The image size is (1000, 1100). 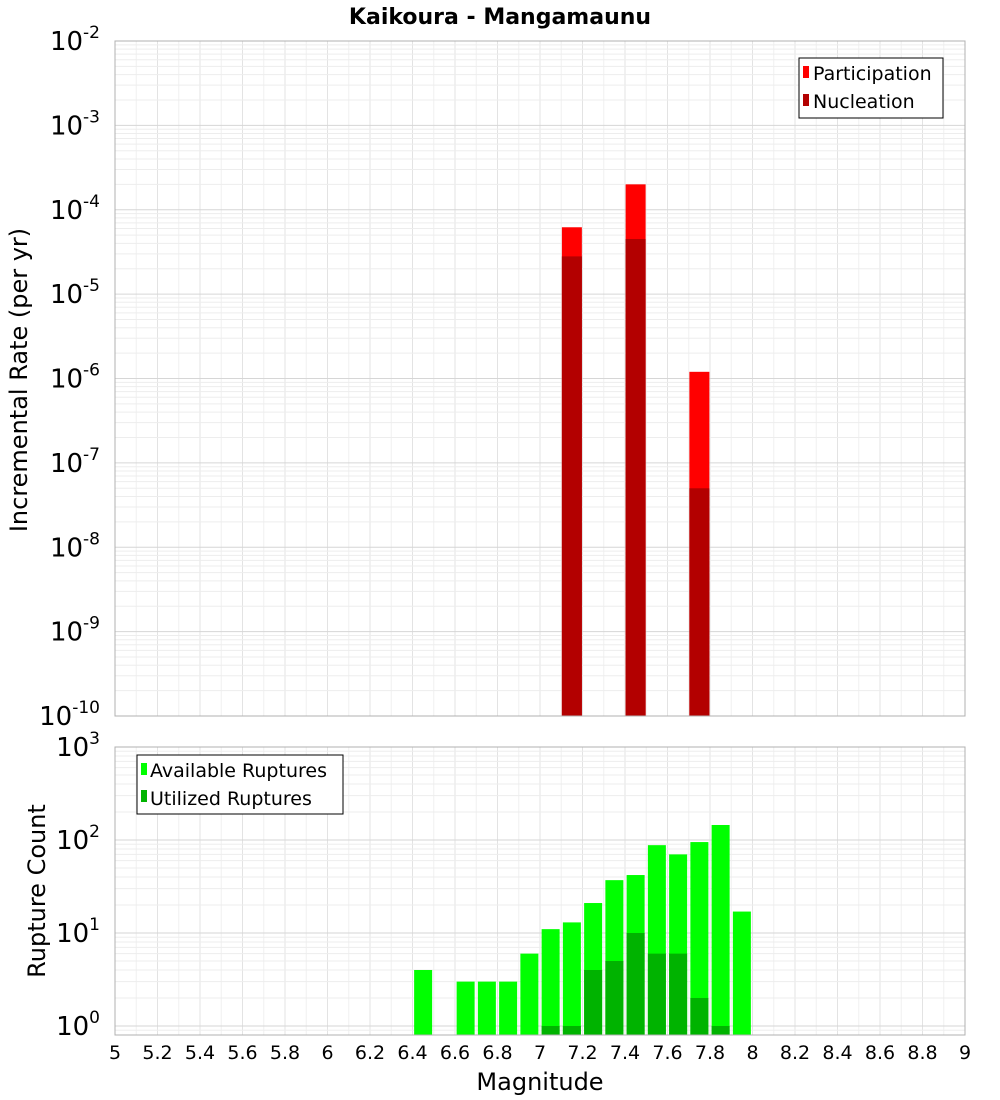 I want to click on count-y-tick-label: 10¹, so click(x=78, y=932).